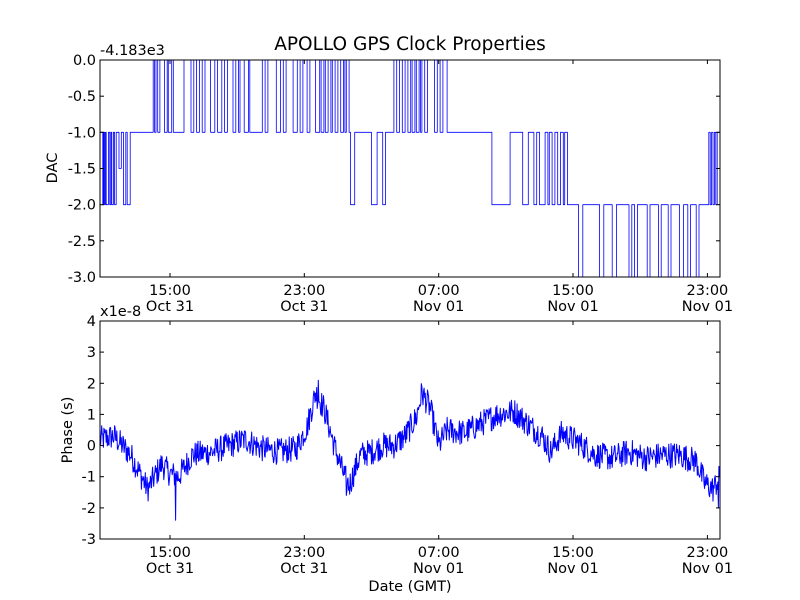 This screenshot has width=800, height=600. Describe the element at coordinates (409, 587) in the screenshot. I see `x-axis-label: Date (GMT)` at that location.